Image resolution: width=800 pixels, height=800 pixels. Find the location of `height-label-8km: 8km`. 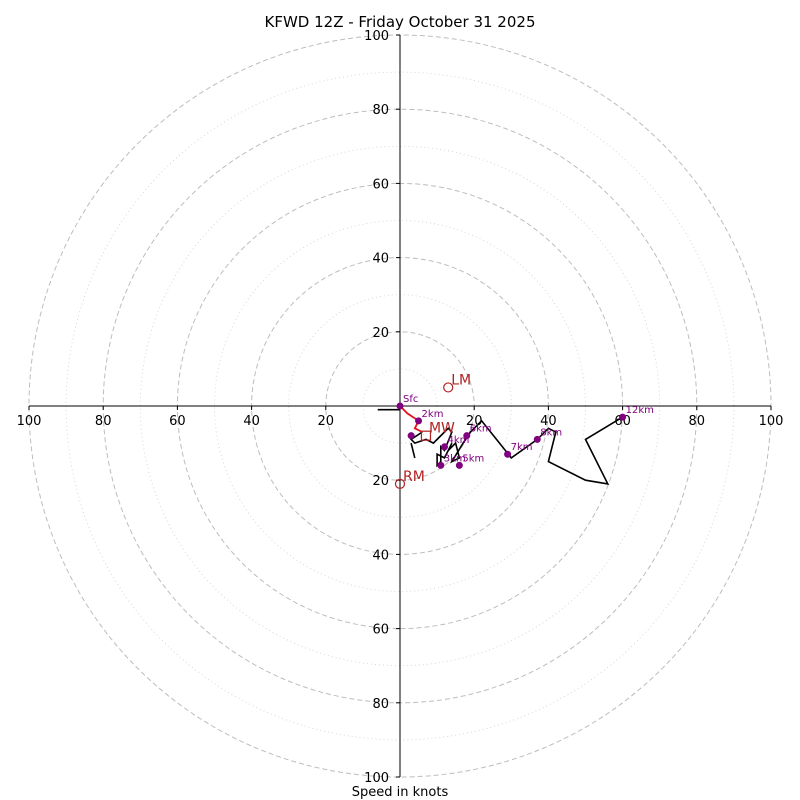

height-label-8km: 8km is located at coordinates (551, 432).